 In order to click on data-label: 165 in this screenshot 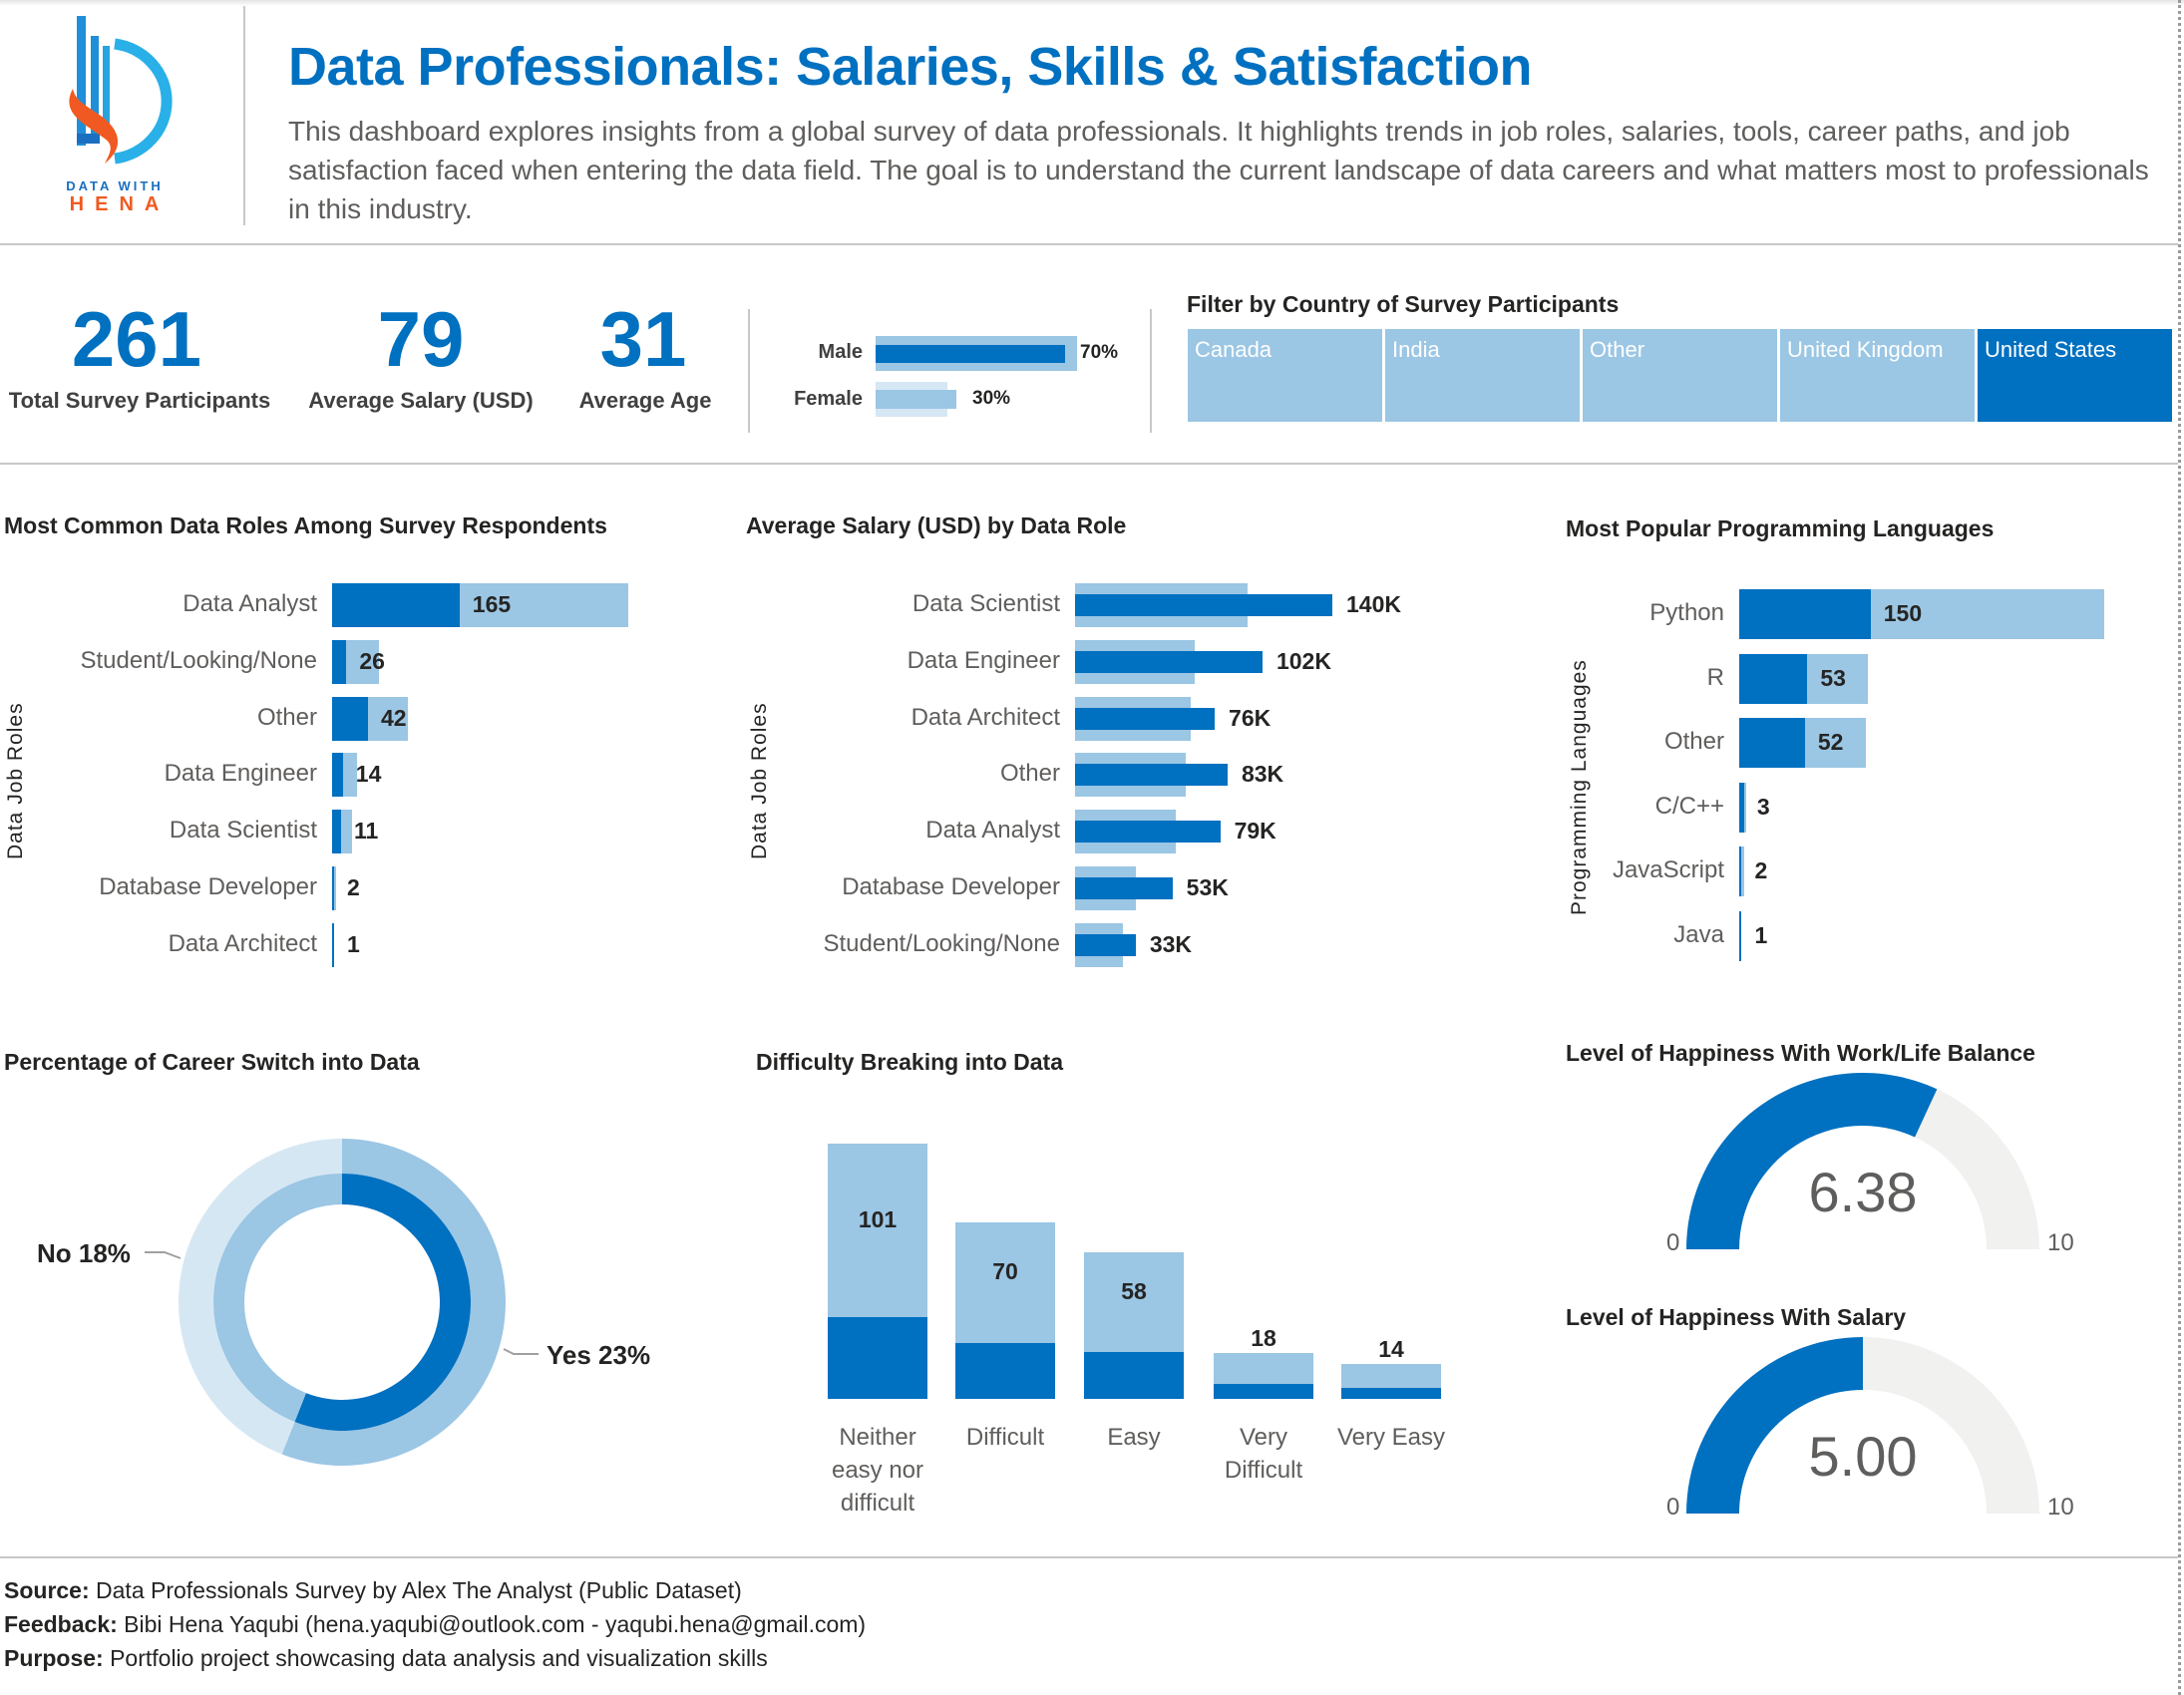, I will do `click(492, 604)`.